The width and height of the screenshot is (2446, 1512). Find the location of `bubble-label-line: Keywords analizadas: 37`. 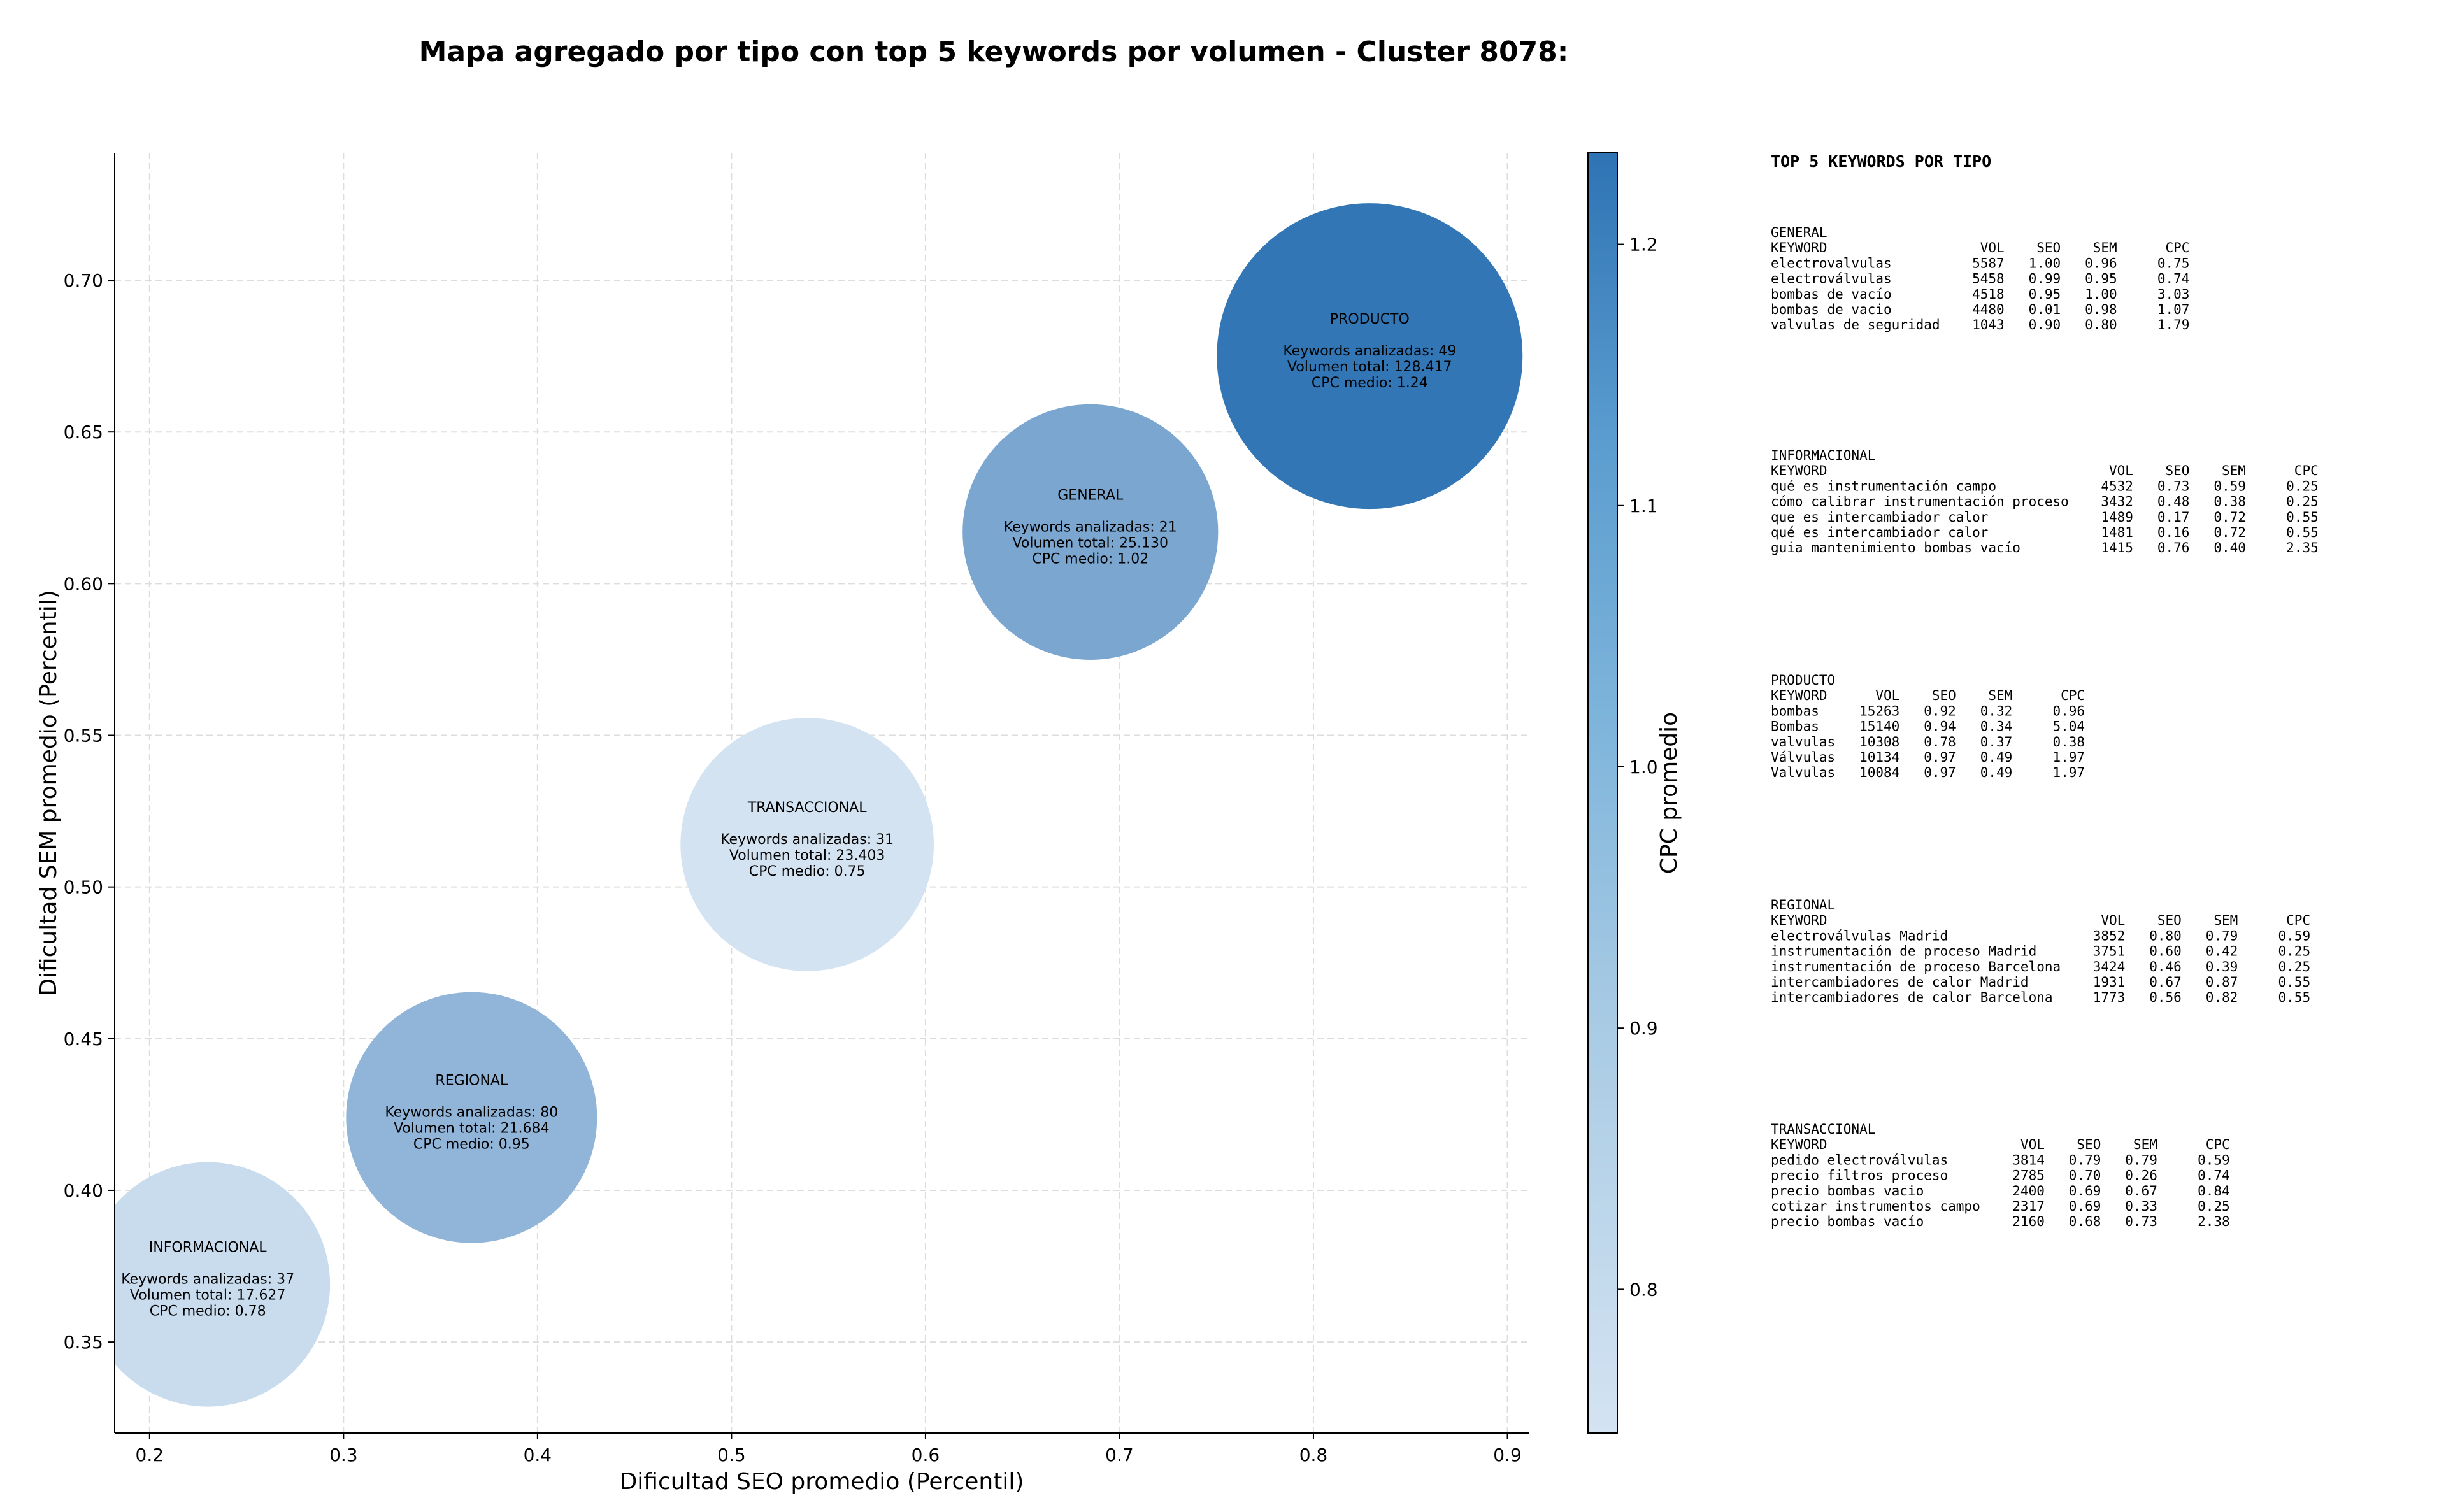

bubble-label-line: Keywords analizadas: 37 is located at coordinates (207, 1280).